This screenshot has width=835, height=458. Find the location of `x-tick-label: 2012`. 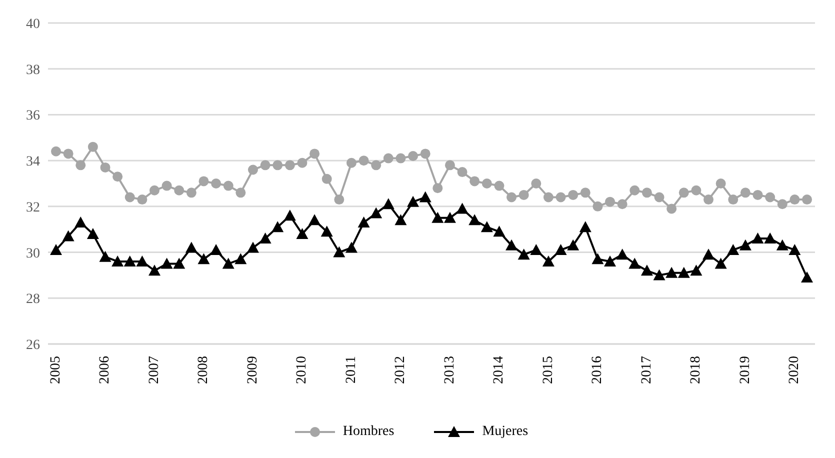

x-tick-label: 2012 is located at coordinates (400, 370).